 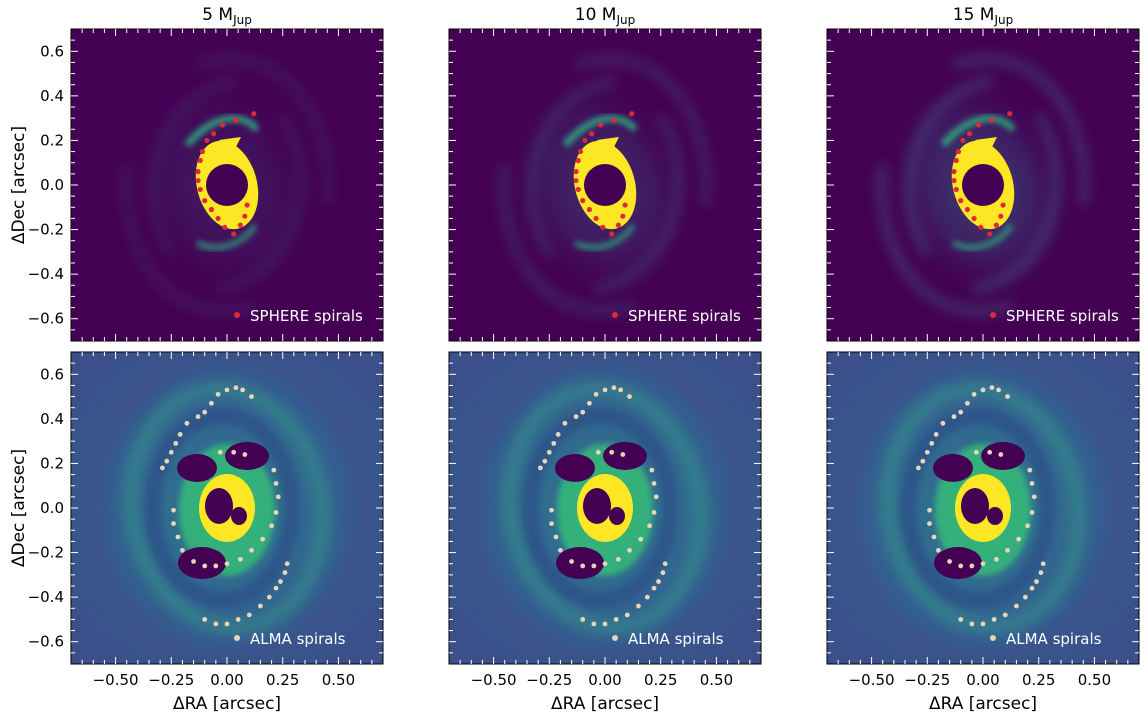 I want to click on x-tick-label: −0.50, so click(x=116, y=680).